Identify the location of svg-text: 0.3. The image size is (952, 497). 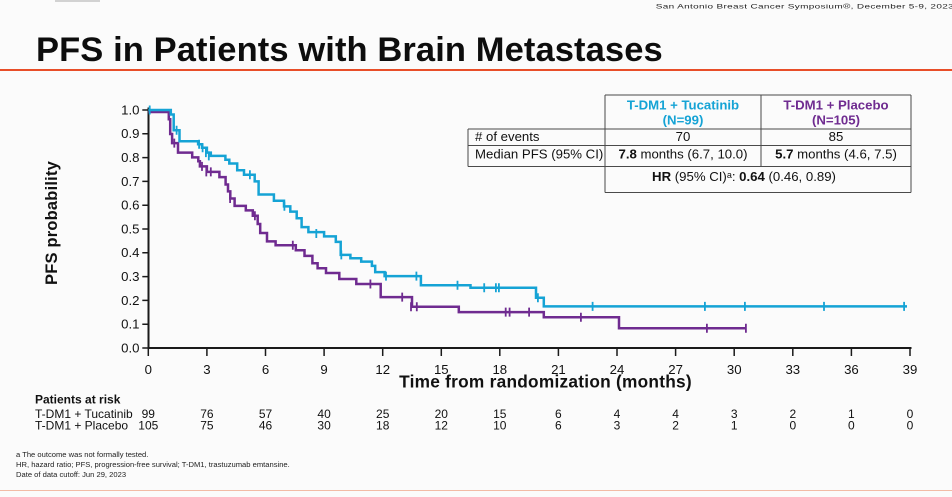
(130, 276).